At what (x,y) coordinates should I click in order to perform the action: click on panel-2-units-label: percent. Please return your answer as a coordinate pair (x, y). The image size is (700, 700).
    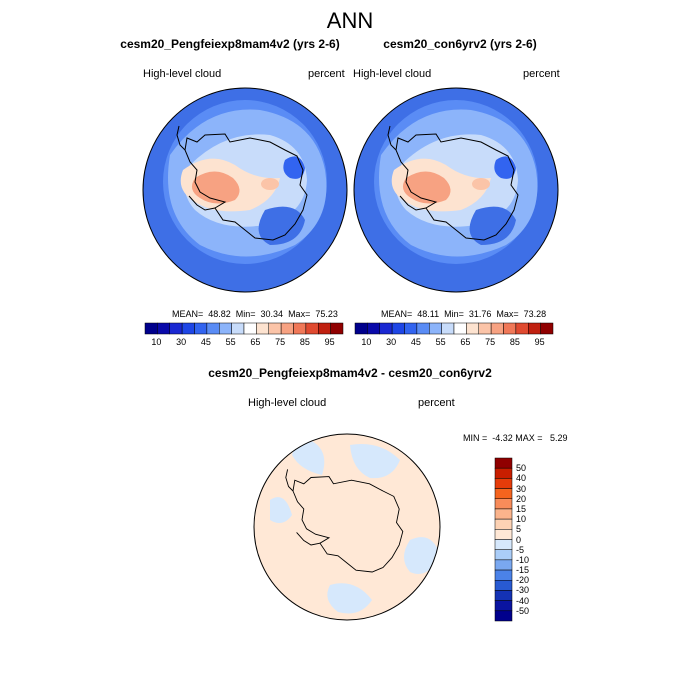
    Looking at the image, I should click on (541, 74).